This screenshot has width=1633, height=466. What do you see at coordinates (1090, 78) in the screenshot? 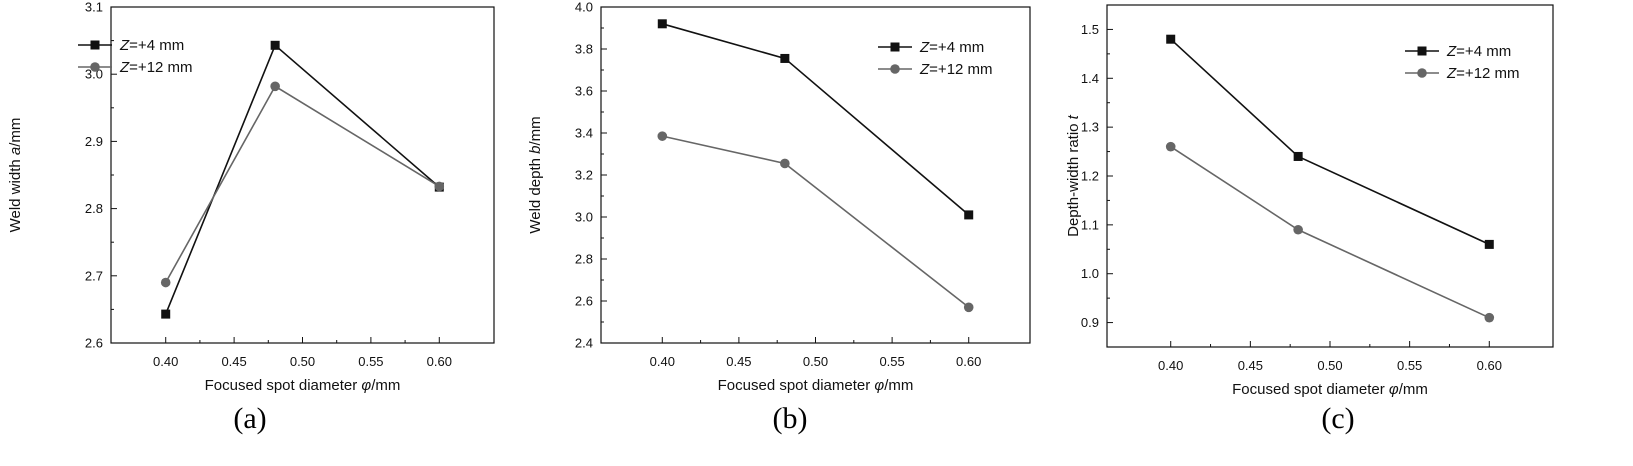
I see `y-tick-label: 1.4` at bounding box center [1090, 78].